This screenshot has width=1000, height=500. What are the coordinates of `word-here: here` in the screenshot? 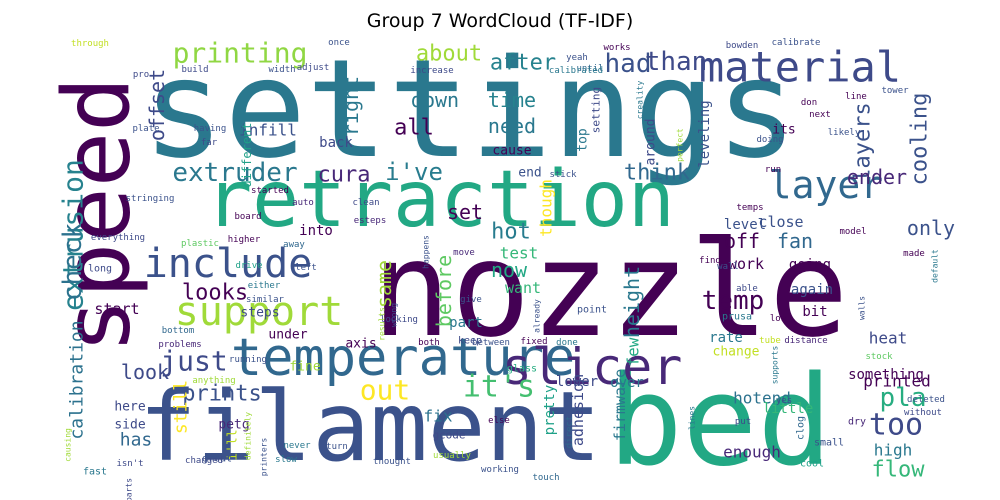 It's located at (129, 407).